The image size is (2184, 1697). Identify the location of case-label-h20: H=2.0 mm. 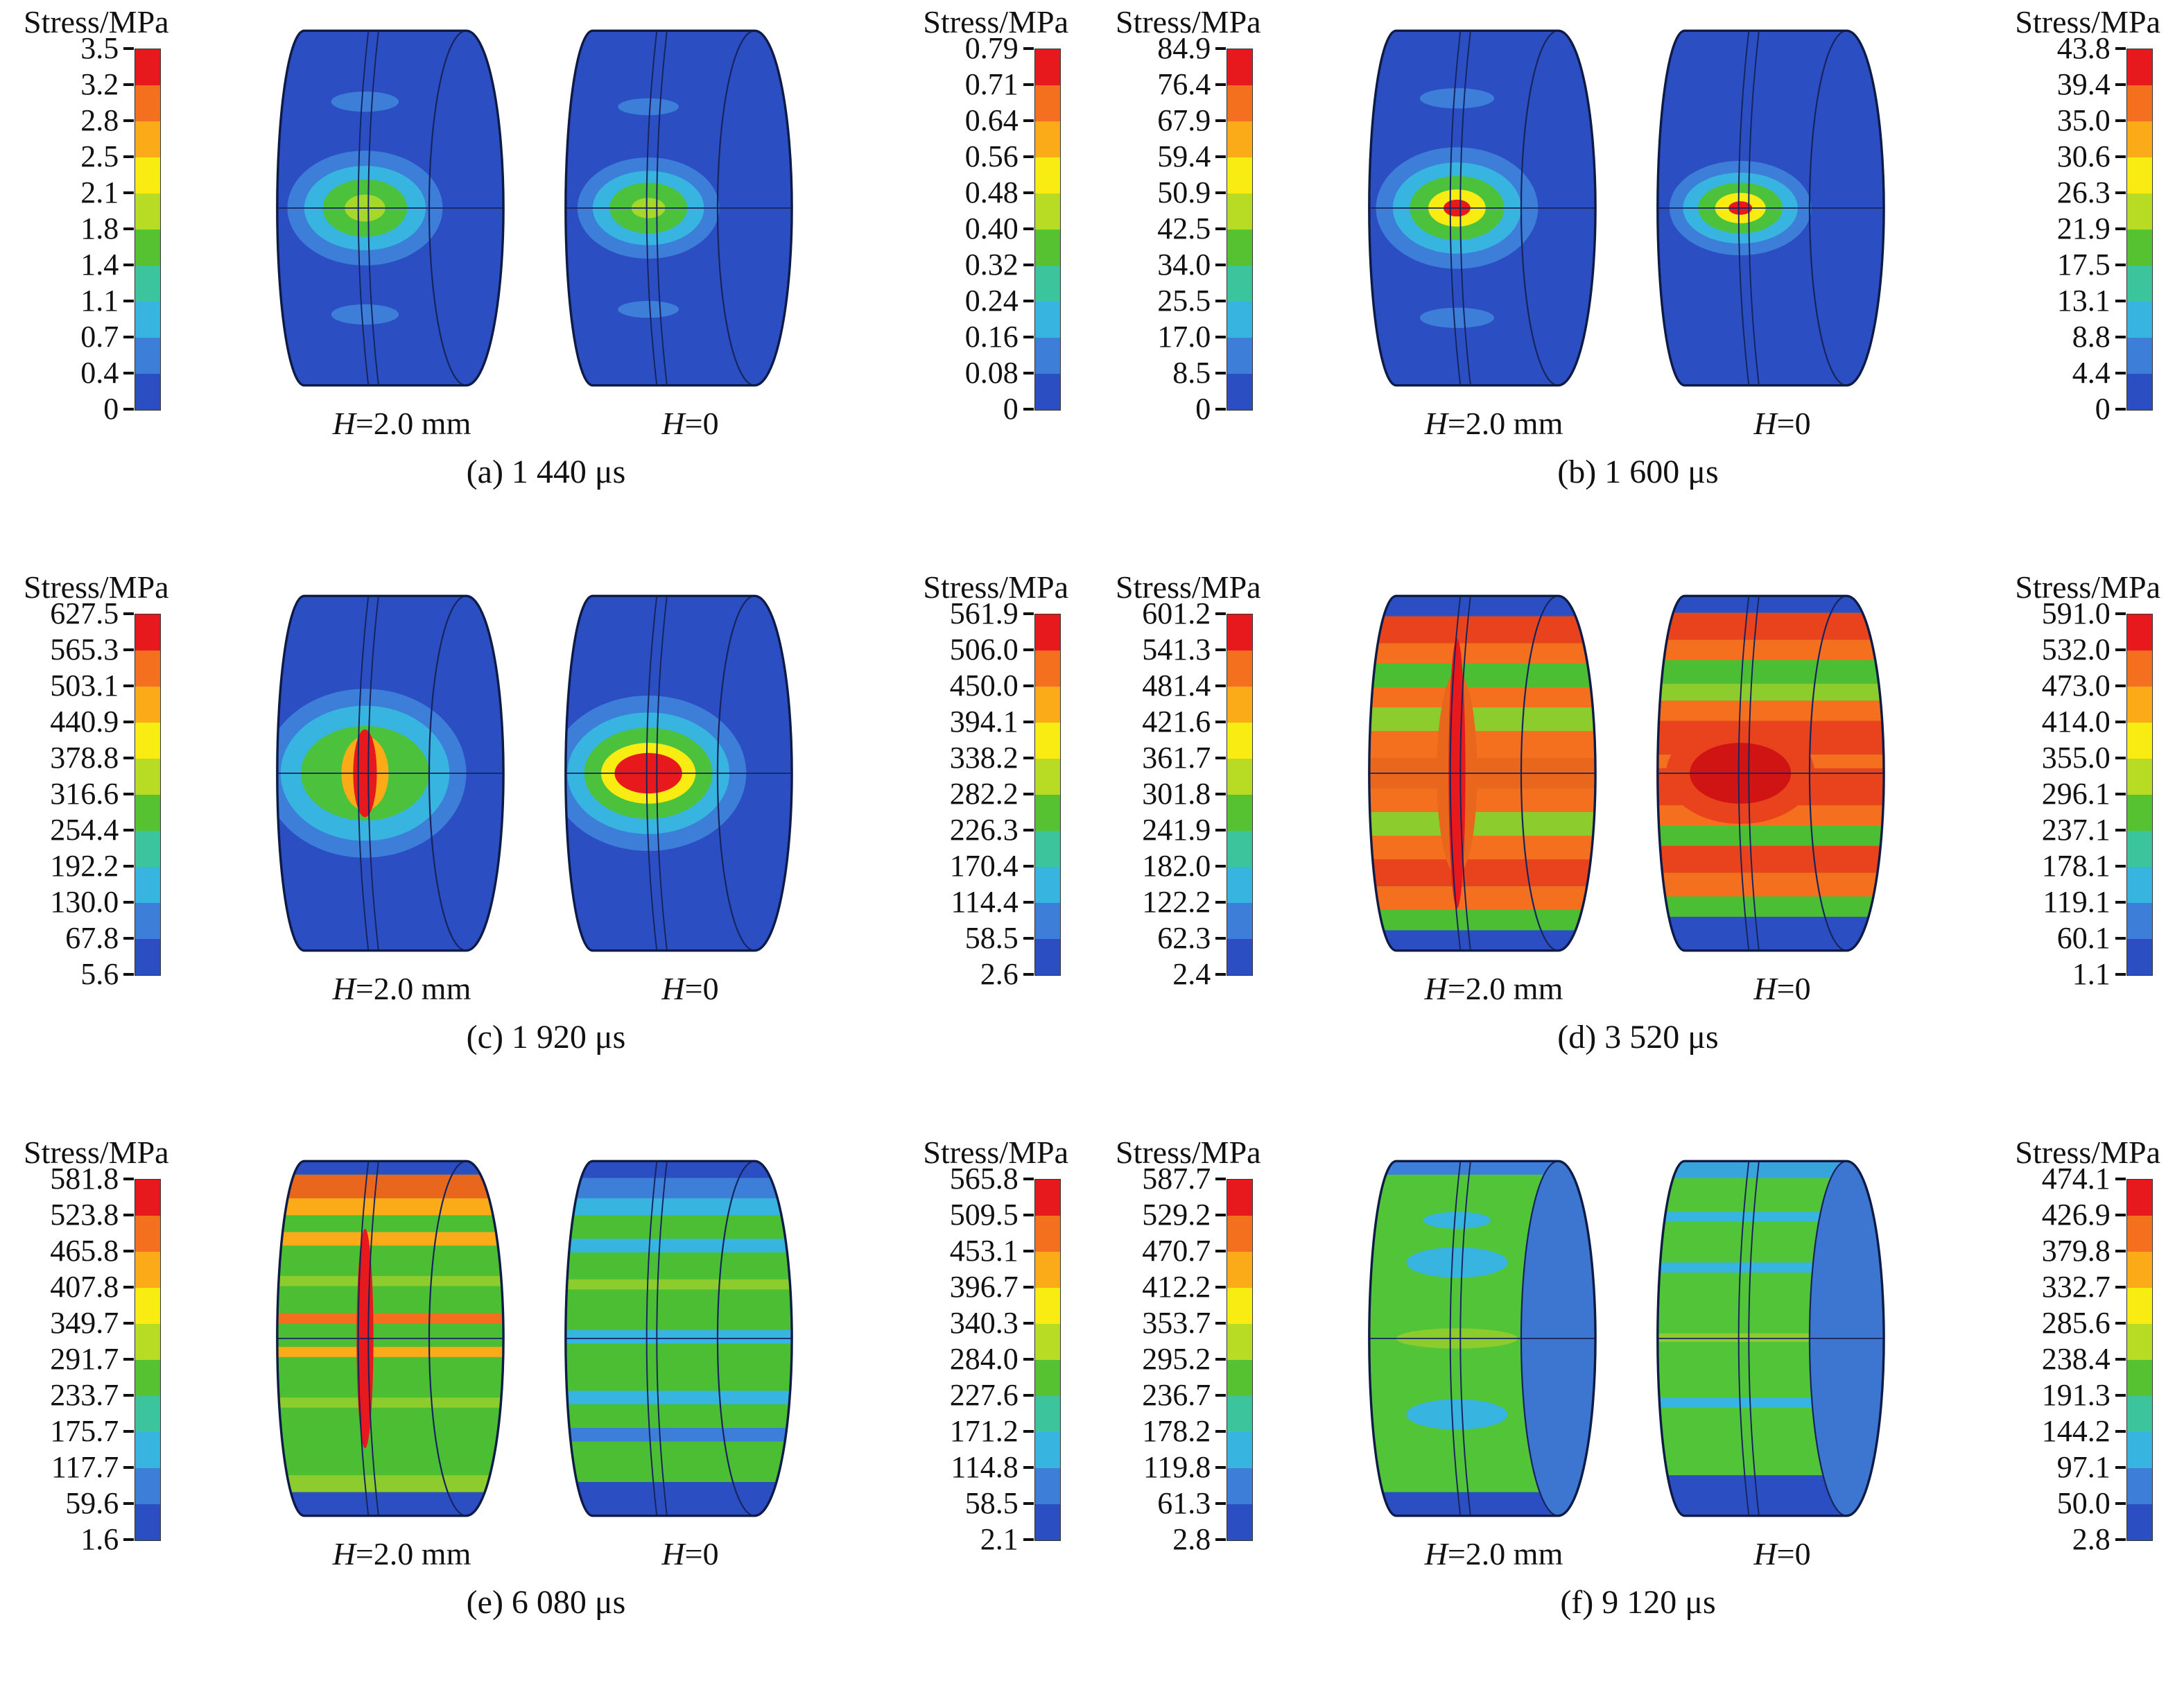
(402, 424).